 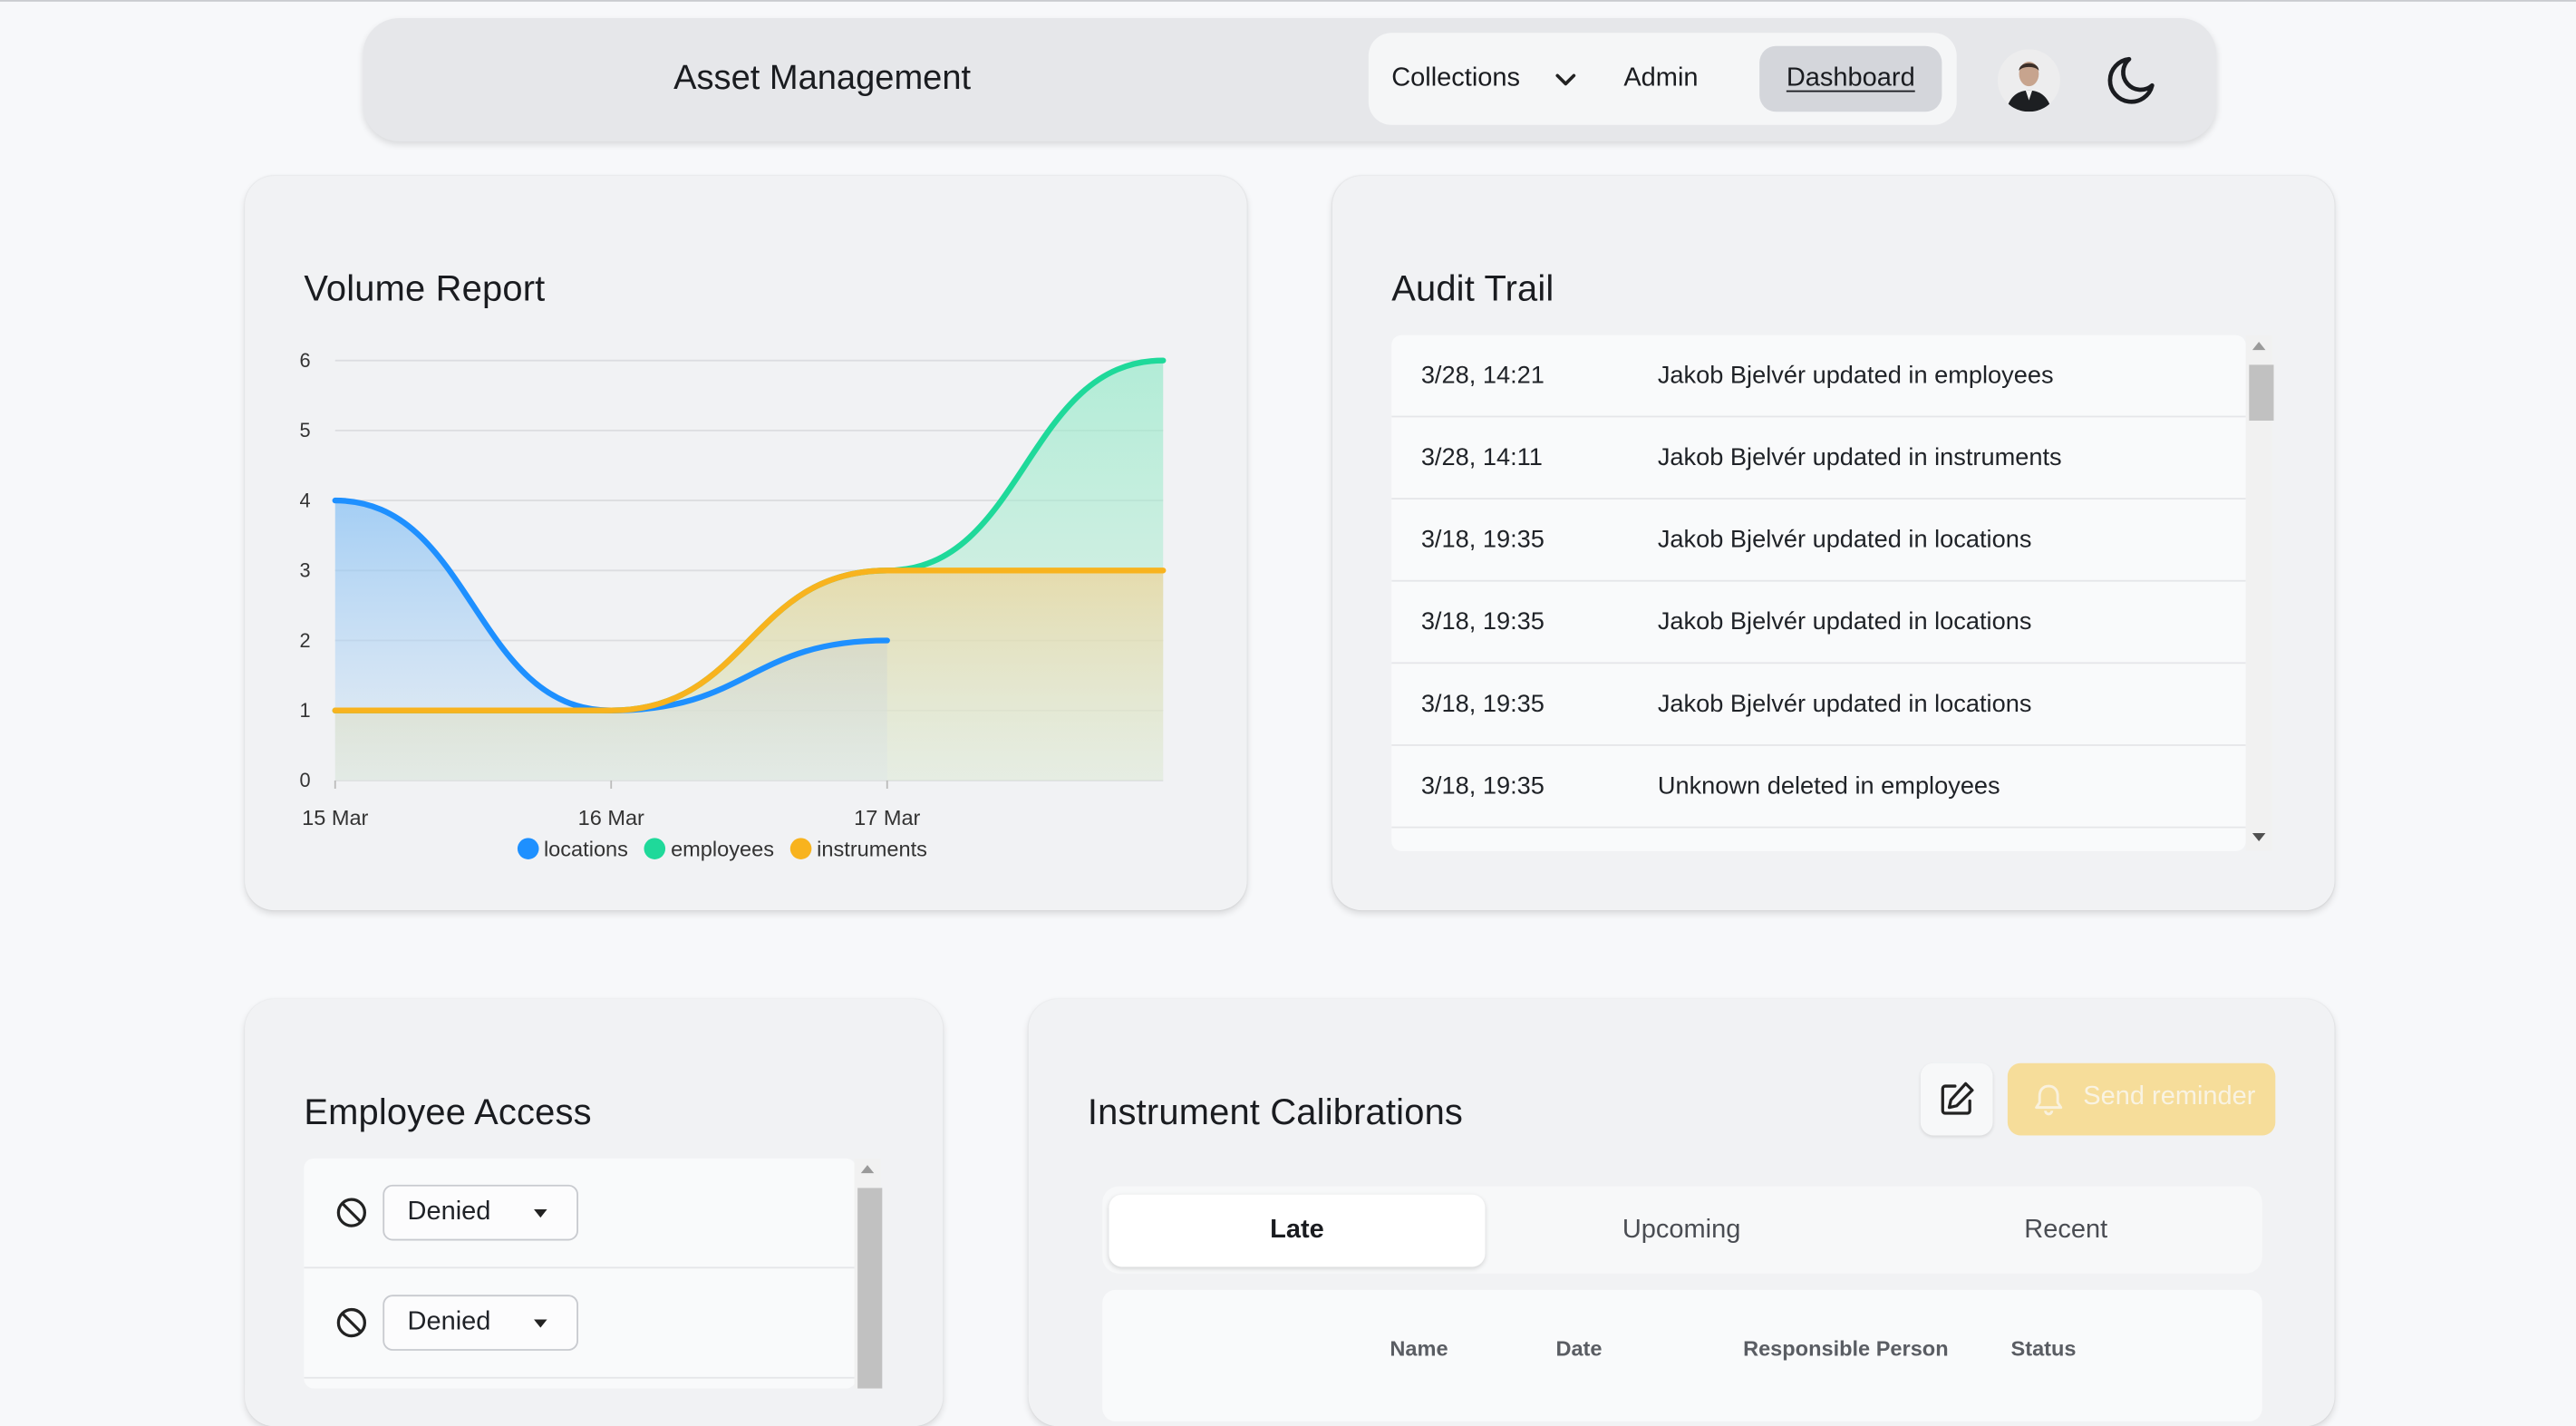 I want to click on tab-recent: Recent, so click(x=2066, y=1230).